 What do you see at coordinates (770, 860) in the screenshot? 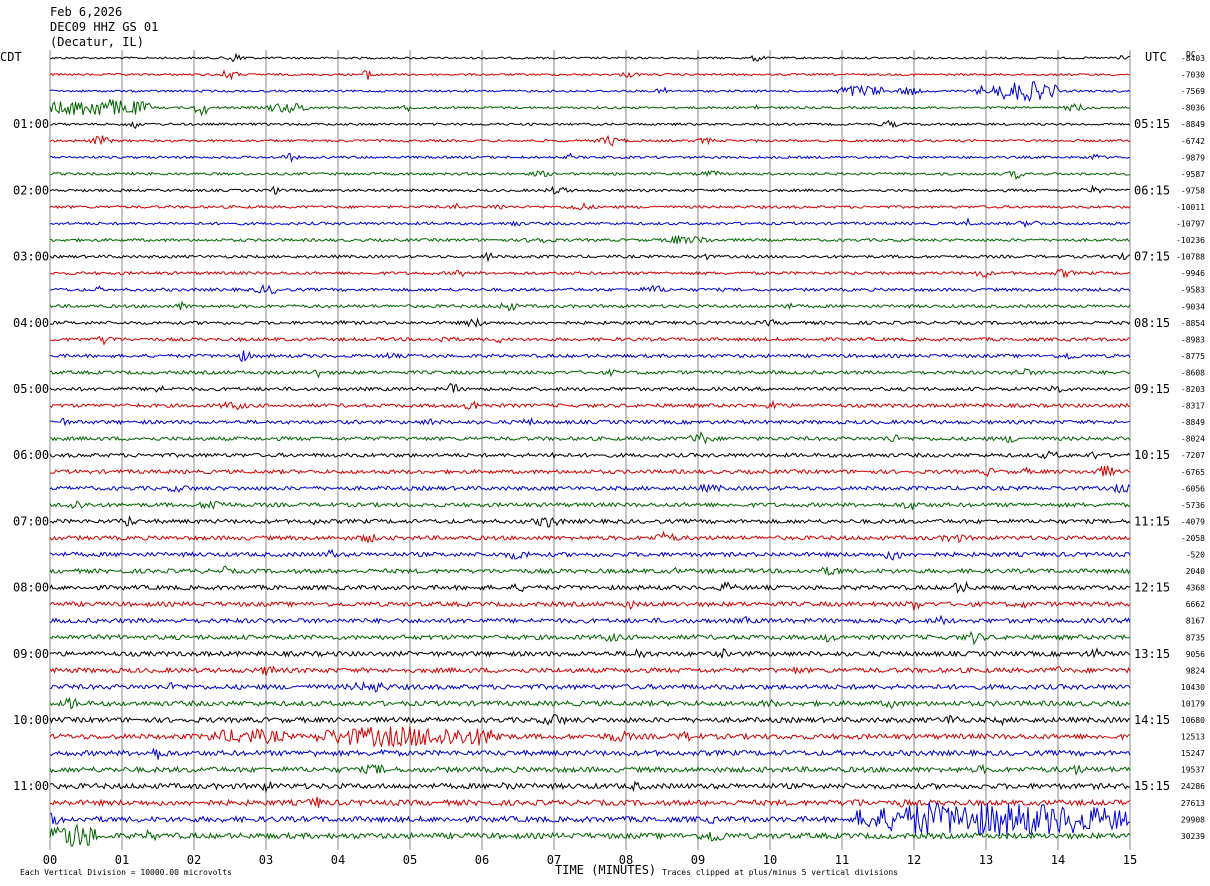
I see `x-tick-label: 10` at bounding box center [770, 860].